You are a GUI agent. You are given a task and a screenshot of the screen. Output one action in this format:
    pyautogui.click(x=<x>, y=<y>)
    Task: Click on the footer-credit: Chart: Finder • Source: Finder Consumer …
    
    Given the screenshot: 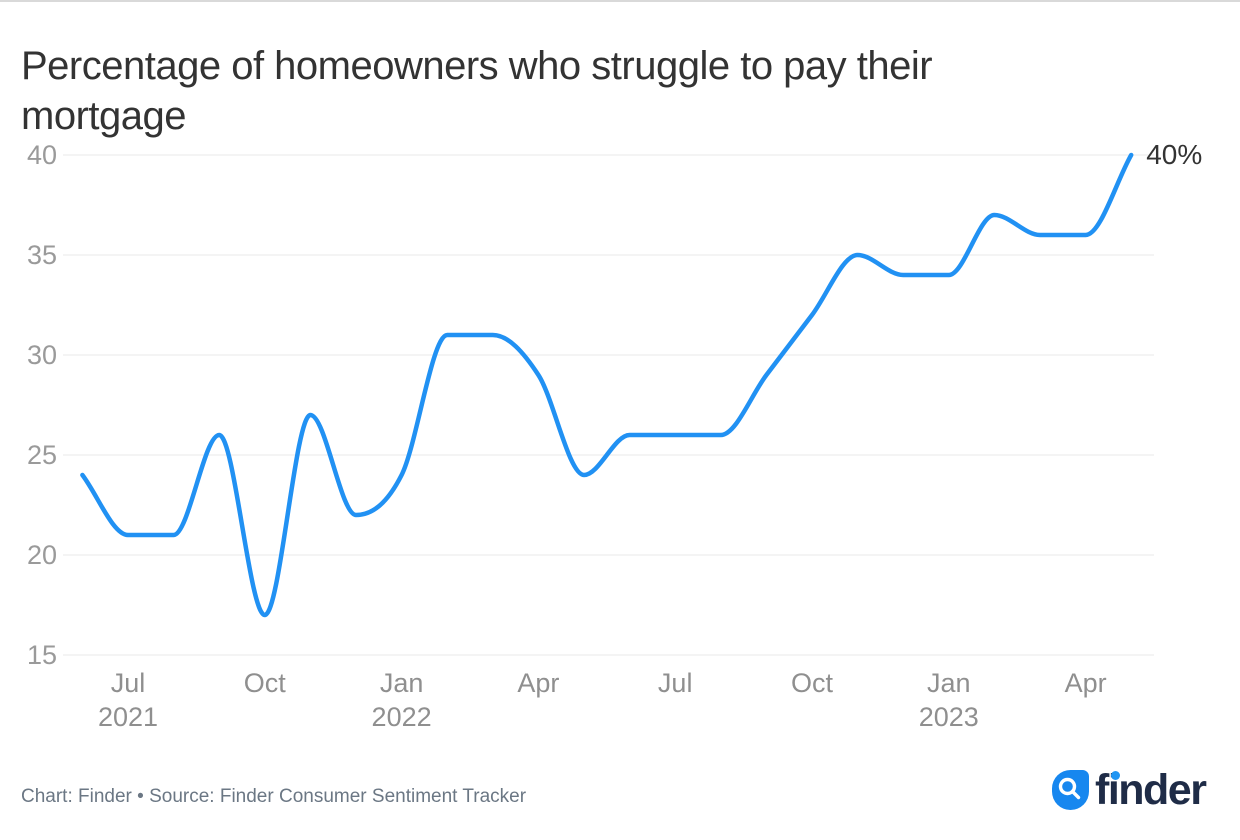 What is the action you would take?
    pyautogui.click(x=274, y=796)
    